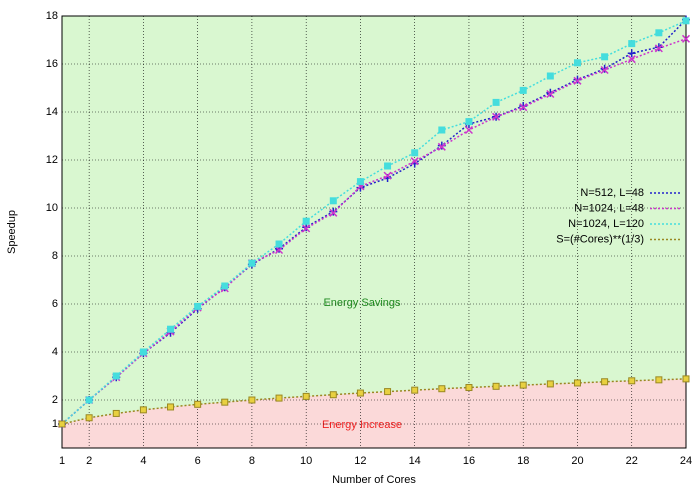  What do you see at coordinates (612, 193) in the screenshot?
I see `legend-label: N=512, L=48` at bounding box center [612, 193].